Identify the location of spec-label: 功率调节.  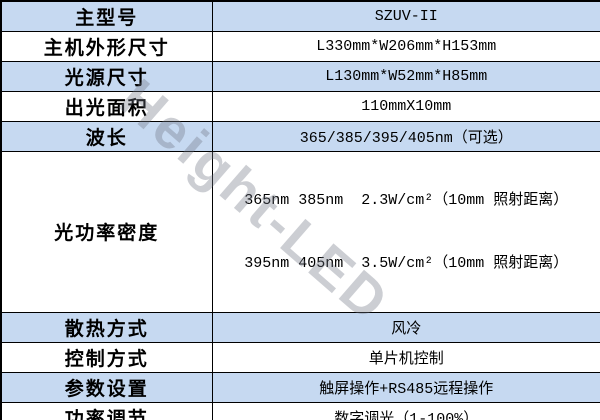
(106, 410).